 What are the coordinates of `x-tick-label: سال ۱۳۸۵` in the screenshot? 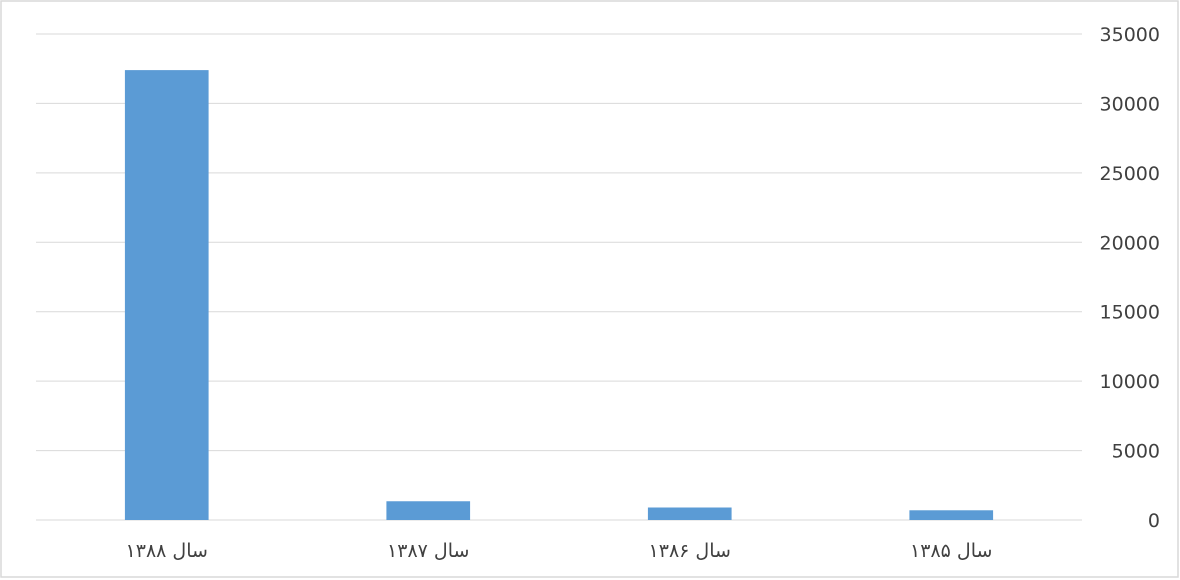 It's located at (951, 551).